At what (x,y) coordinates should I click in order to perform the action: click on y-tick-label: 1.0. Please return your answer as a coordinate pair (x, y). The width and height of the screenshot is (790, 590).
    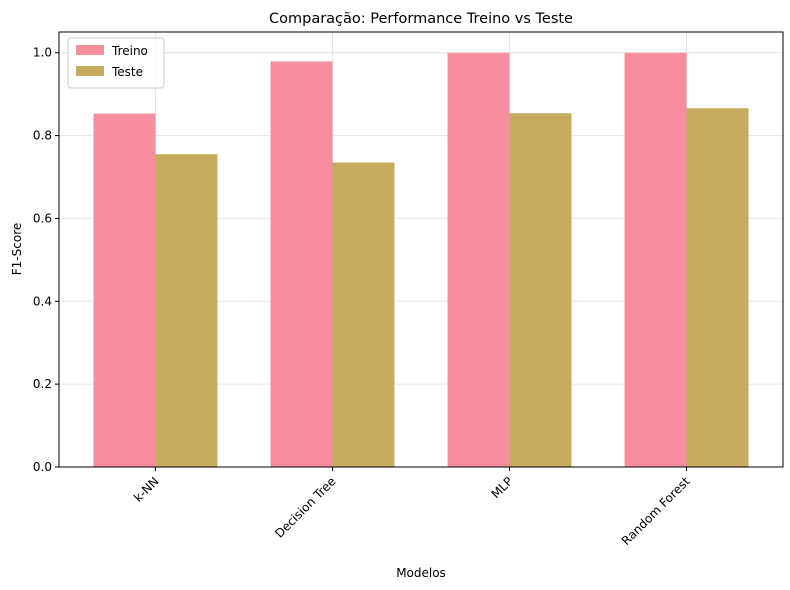
    Looking at the image, I should click on (42, 53).